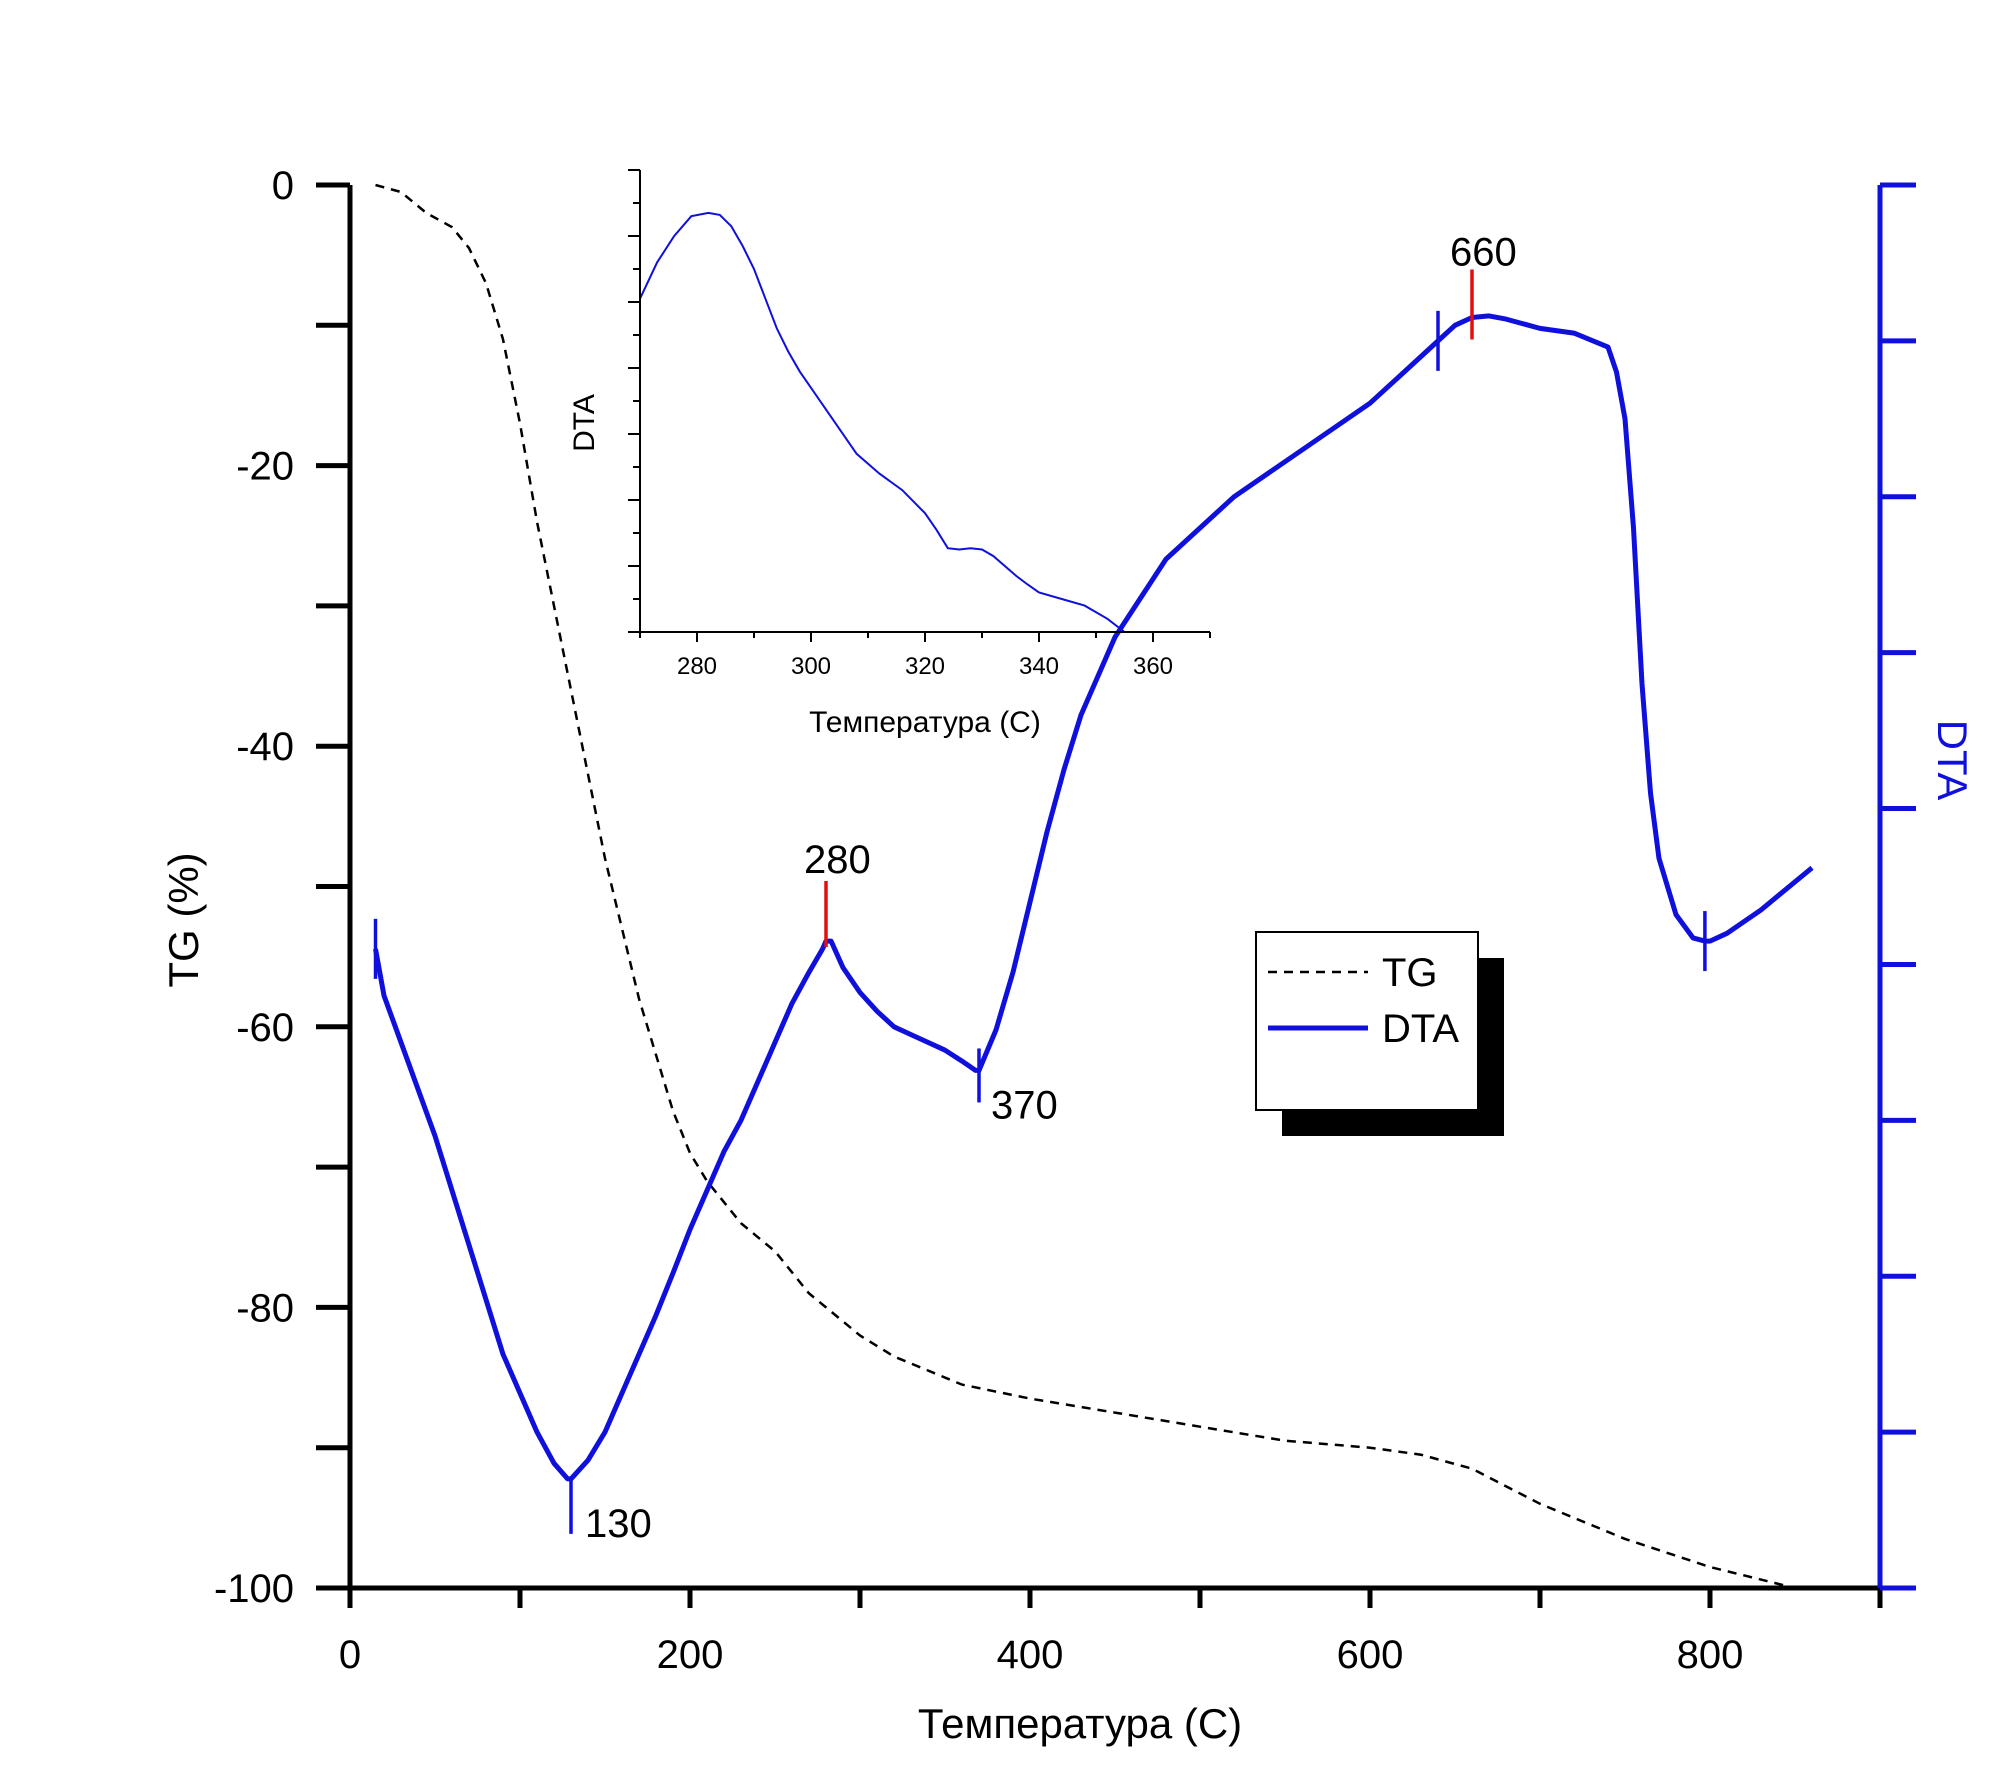 This screenshot has width=2007, height=1771. I want to click on x-tick-label-400: 400, so click(1030, 1655).